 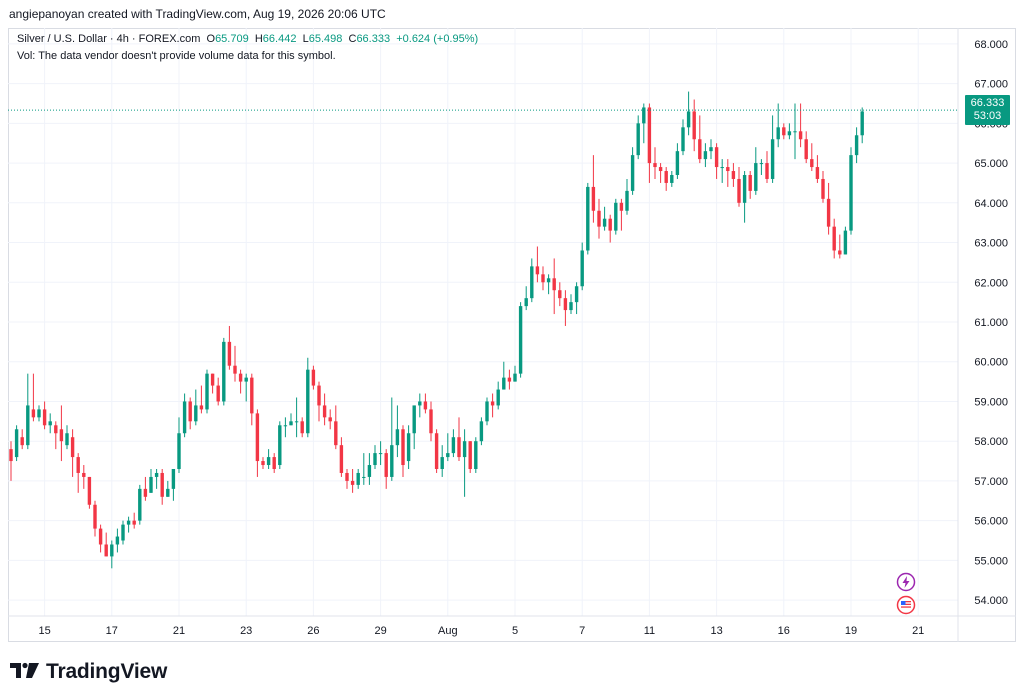 What do you see at coordinates (991, 164) in the screenshot?
I see `y-tick-label: 65.000` at bounding box center [991, 164].